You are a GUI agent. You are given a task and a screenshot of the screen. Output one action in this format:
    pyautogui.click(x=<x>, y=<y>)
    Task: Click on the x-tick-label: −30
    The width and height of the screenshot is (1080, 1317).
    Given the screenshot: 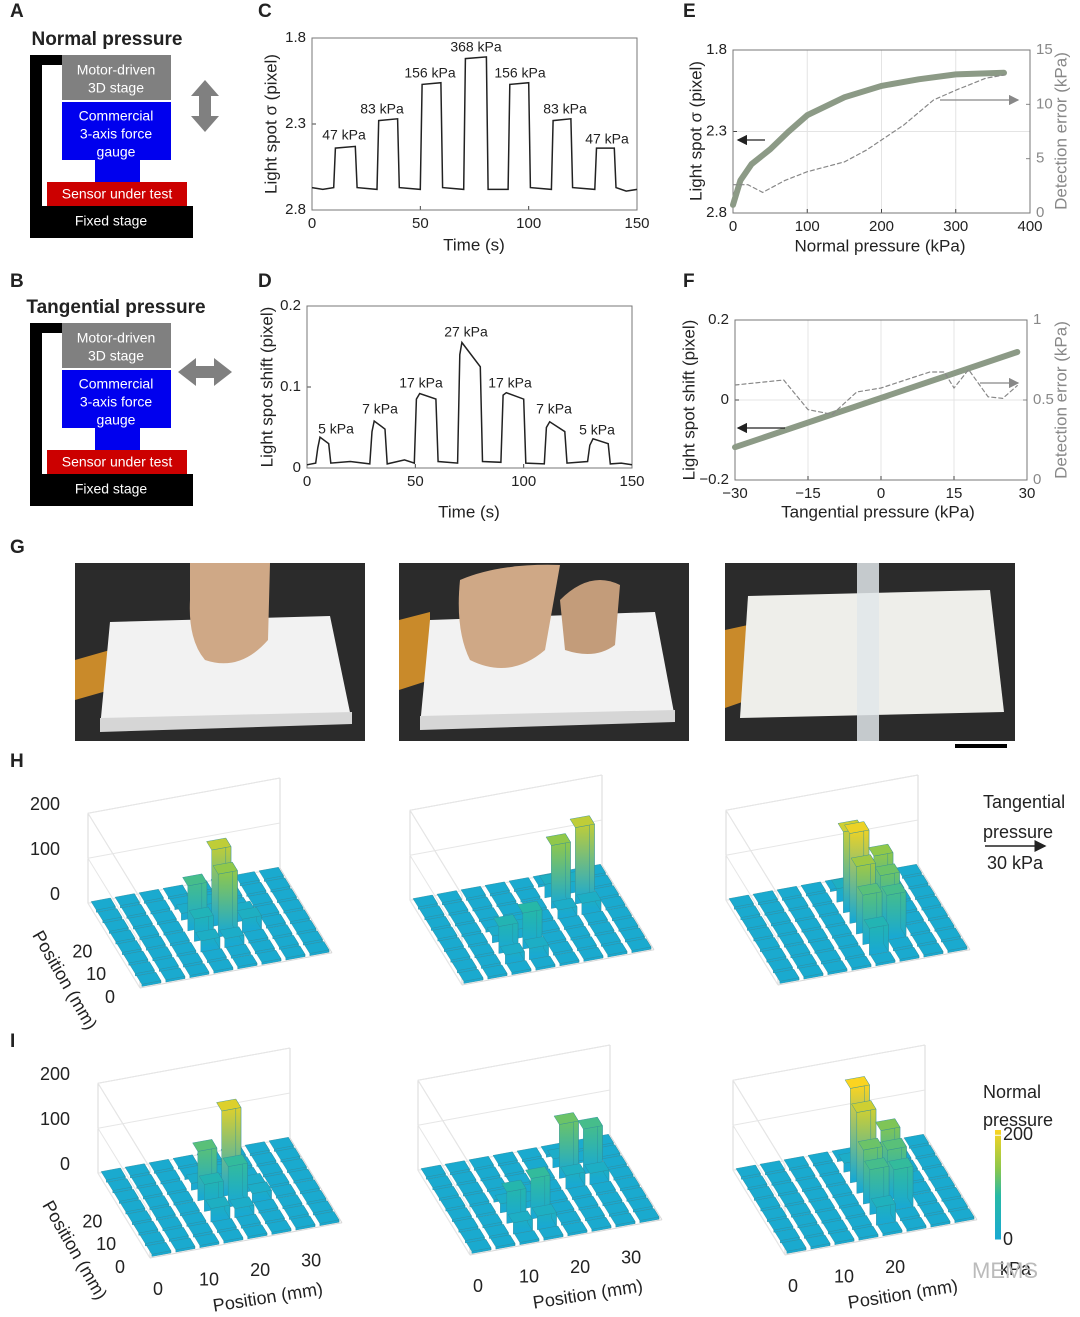 What is the action you would take?
    pyautogui.click(x=734, y=493)
    